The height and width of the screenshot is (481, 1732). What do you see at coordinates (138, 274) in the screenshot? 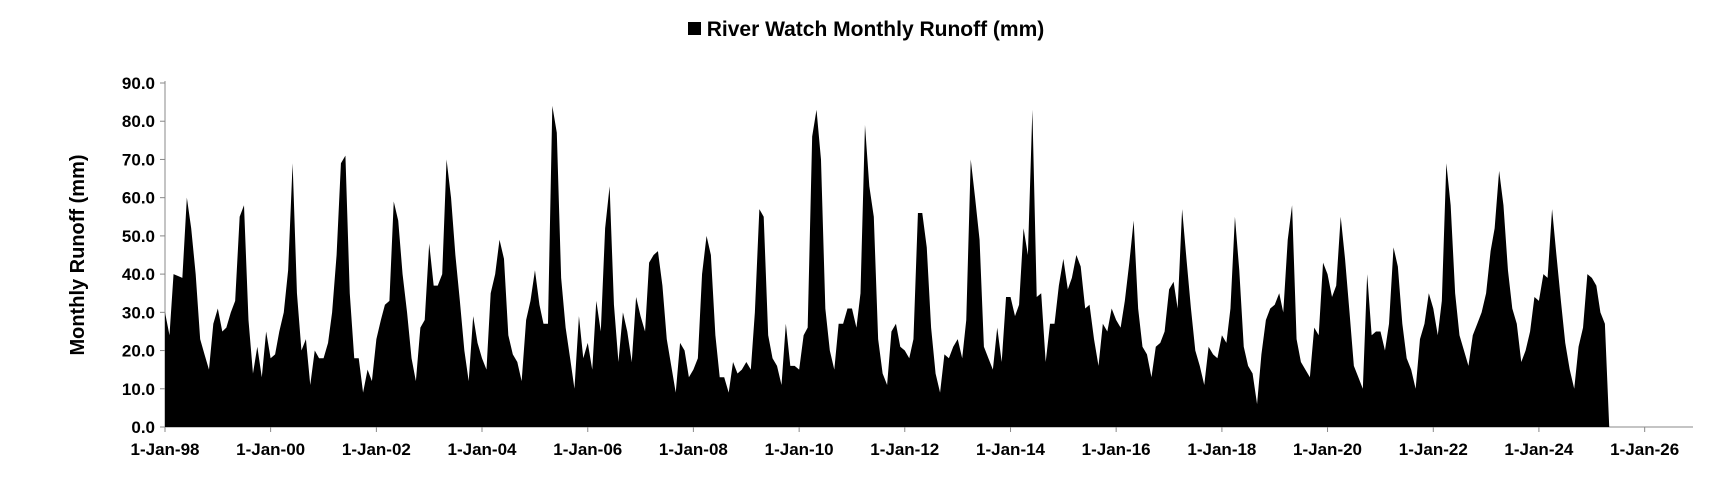
I see `y-tick-label: 40.0` at bounding box center [138, 274].